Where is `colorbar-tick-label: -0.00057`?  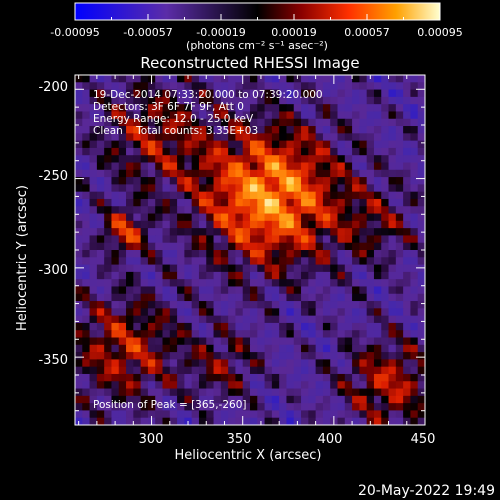 colorbar-tick-label: -0.00057 is located at coordinates (147, 32).